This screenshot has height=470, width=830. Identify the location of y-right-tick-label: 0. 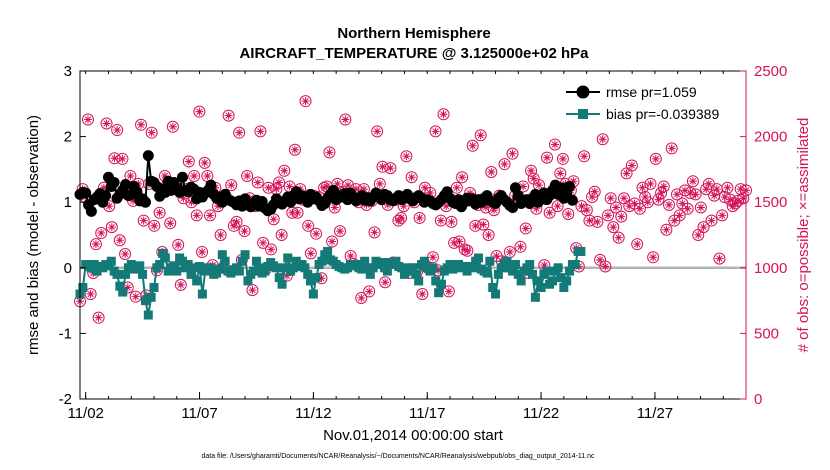
(758, 399).